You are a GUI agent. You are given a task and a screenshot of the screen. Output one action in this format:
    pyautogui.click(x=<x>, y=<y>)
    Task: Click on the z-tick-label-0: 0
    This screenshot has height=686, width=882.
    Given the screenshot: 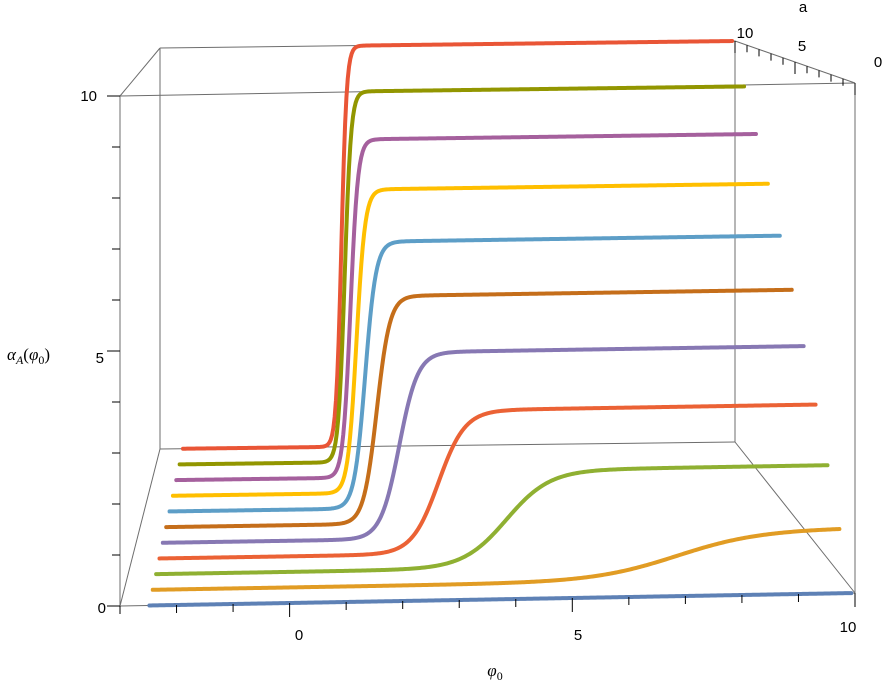 What is the action you would take?
    pyautogui.click(x=102, y=608)
    